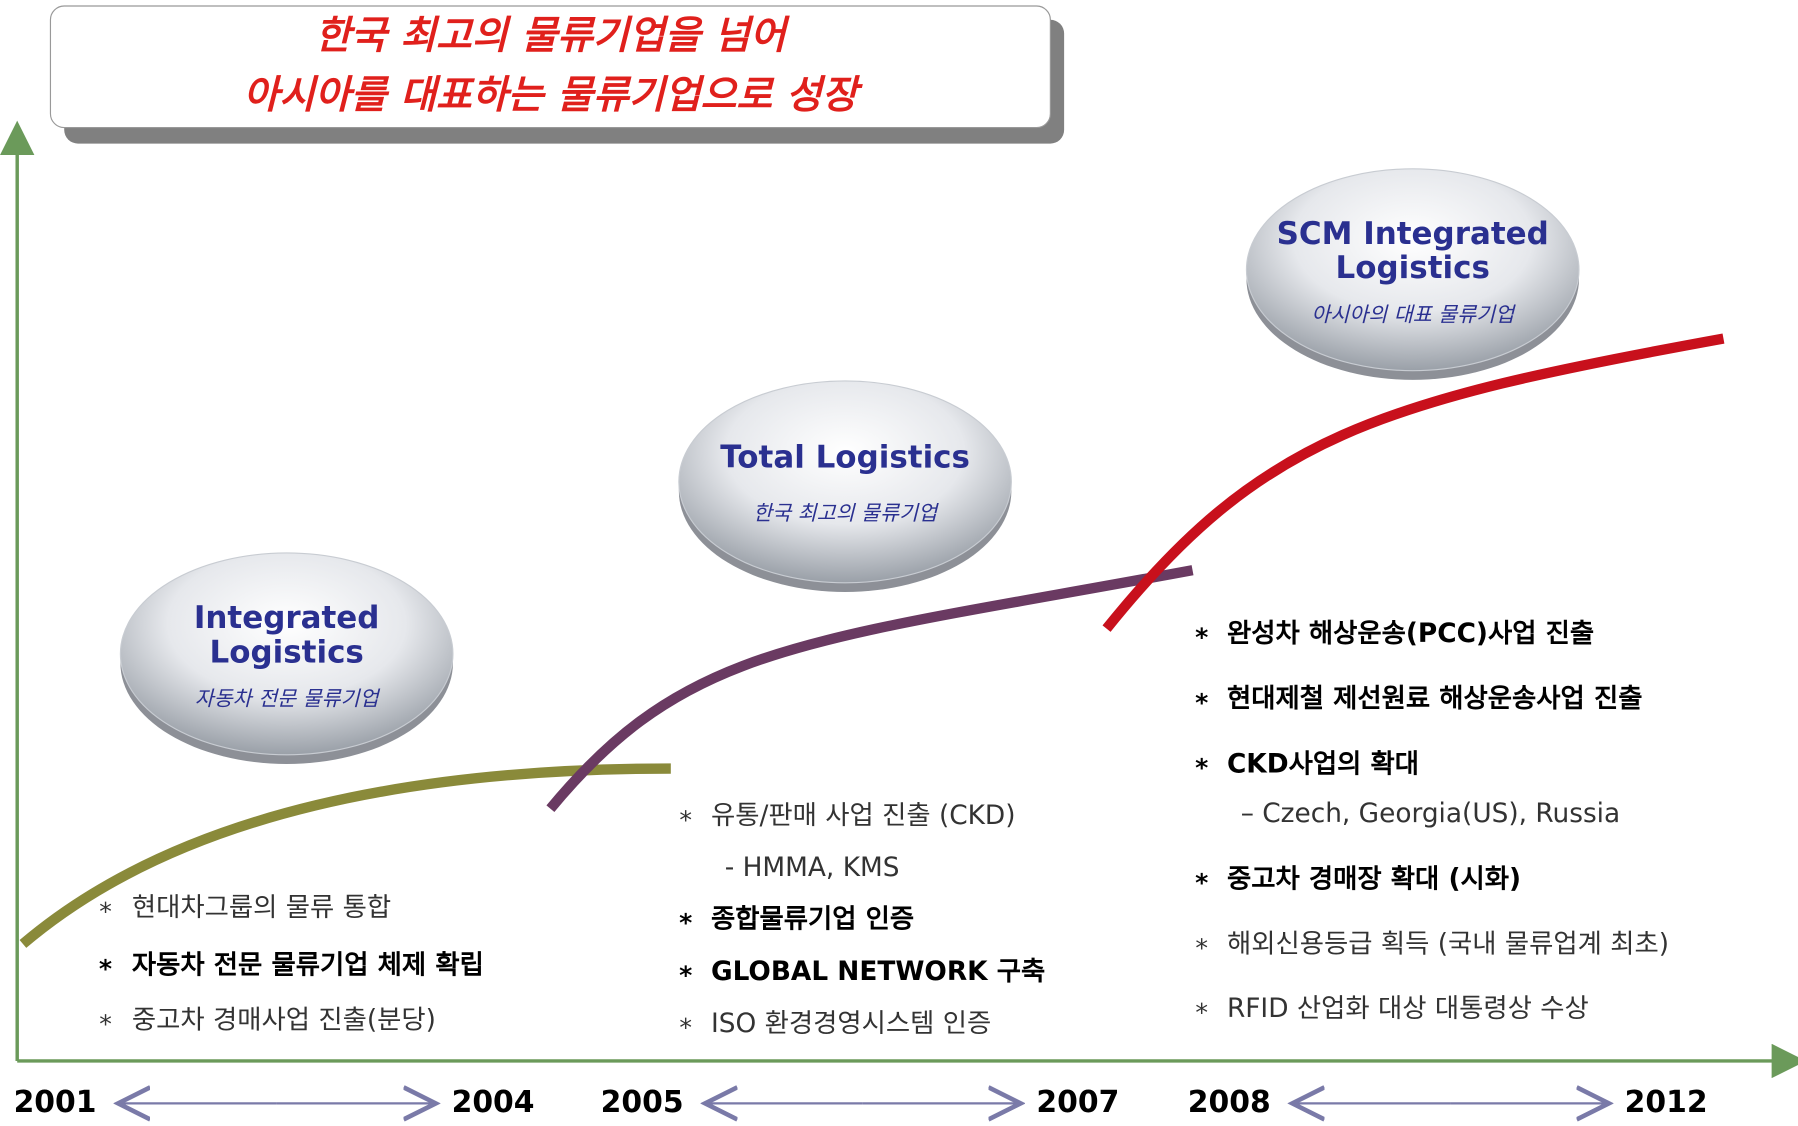  What do you see at coordinates (812, 919) in the screenshot?
I see `stage-item: 종합물류기업 인증` at bounding box center [812, 919].